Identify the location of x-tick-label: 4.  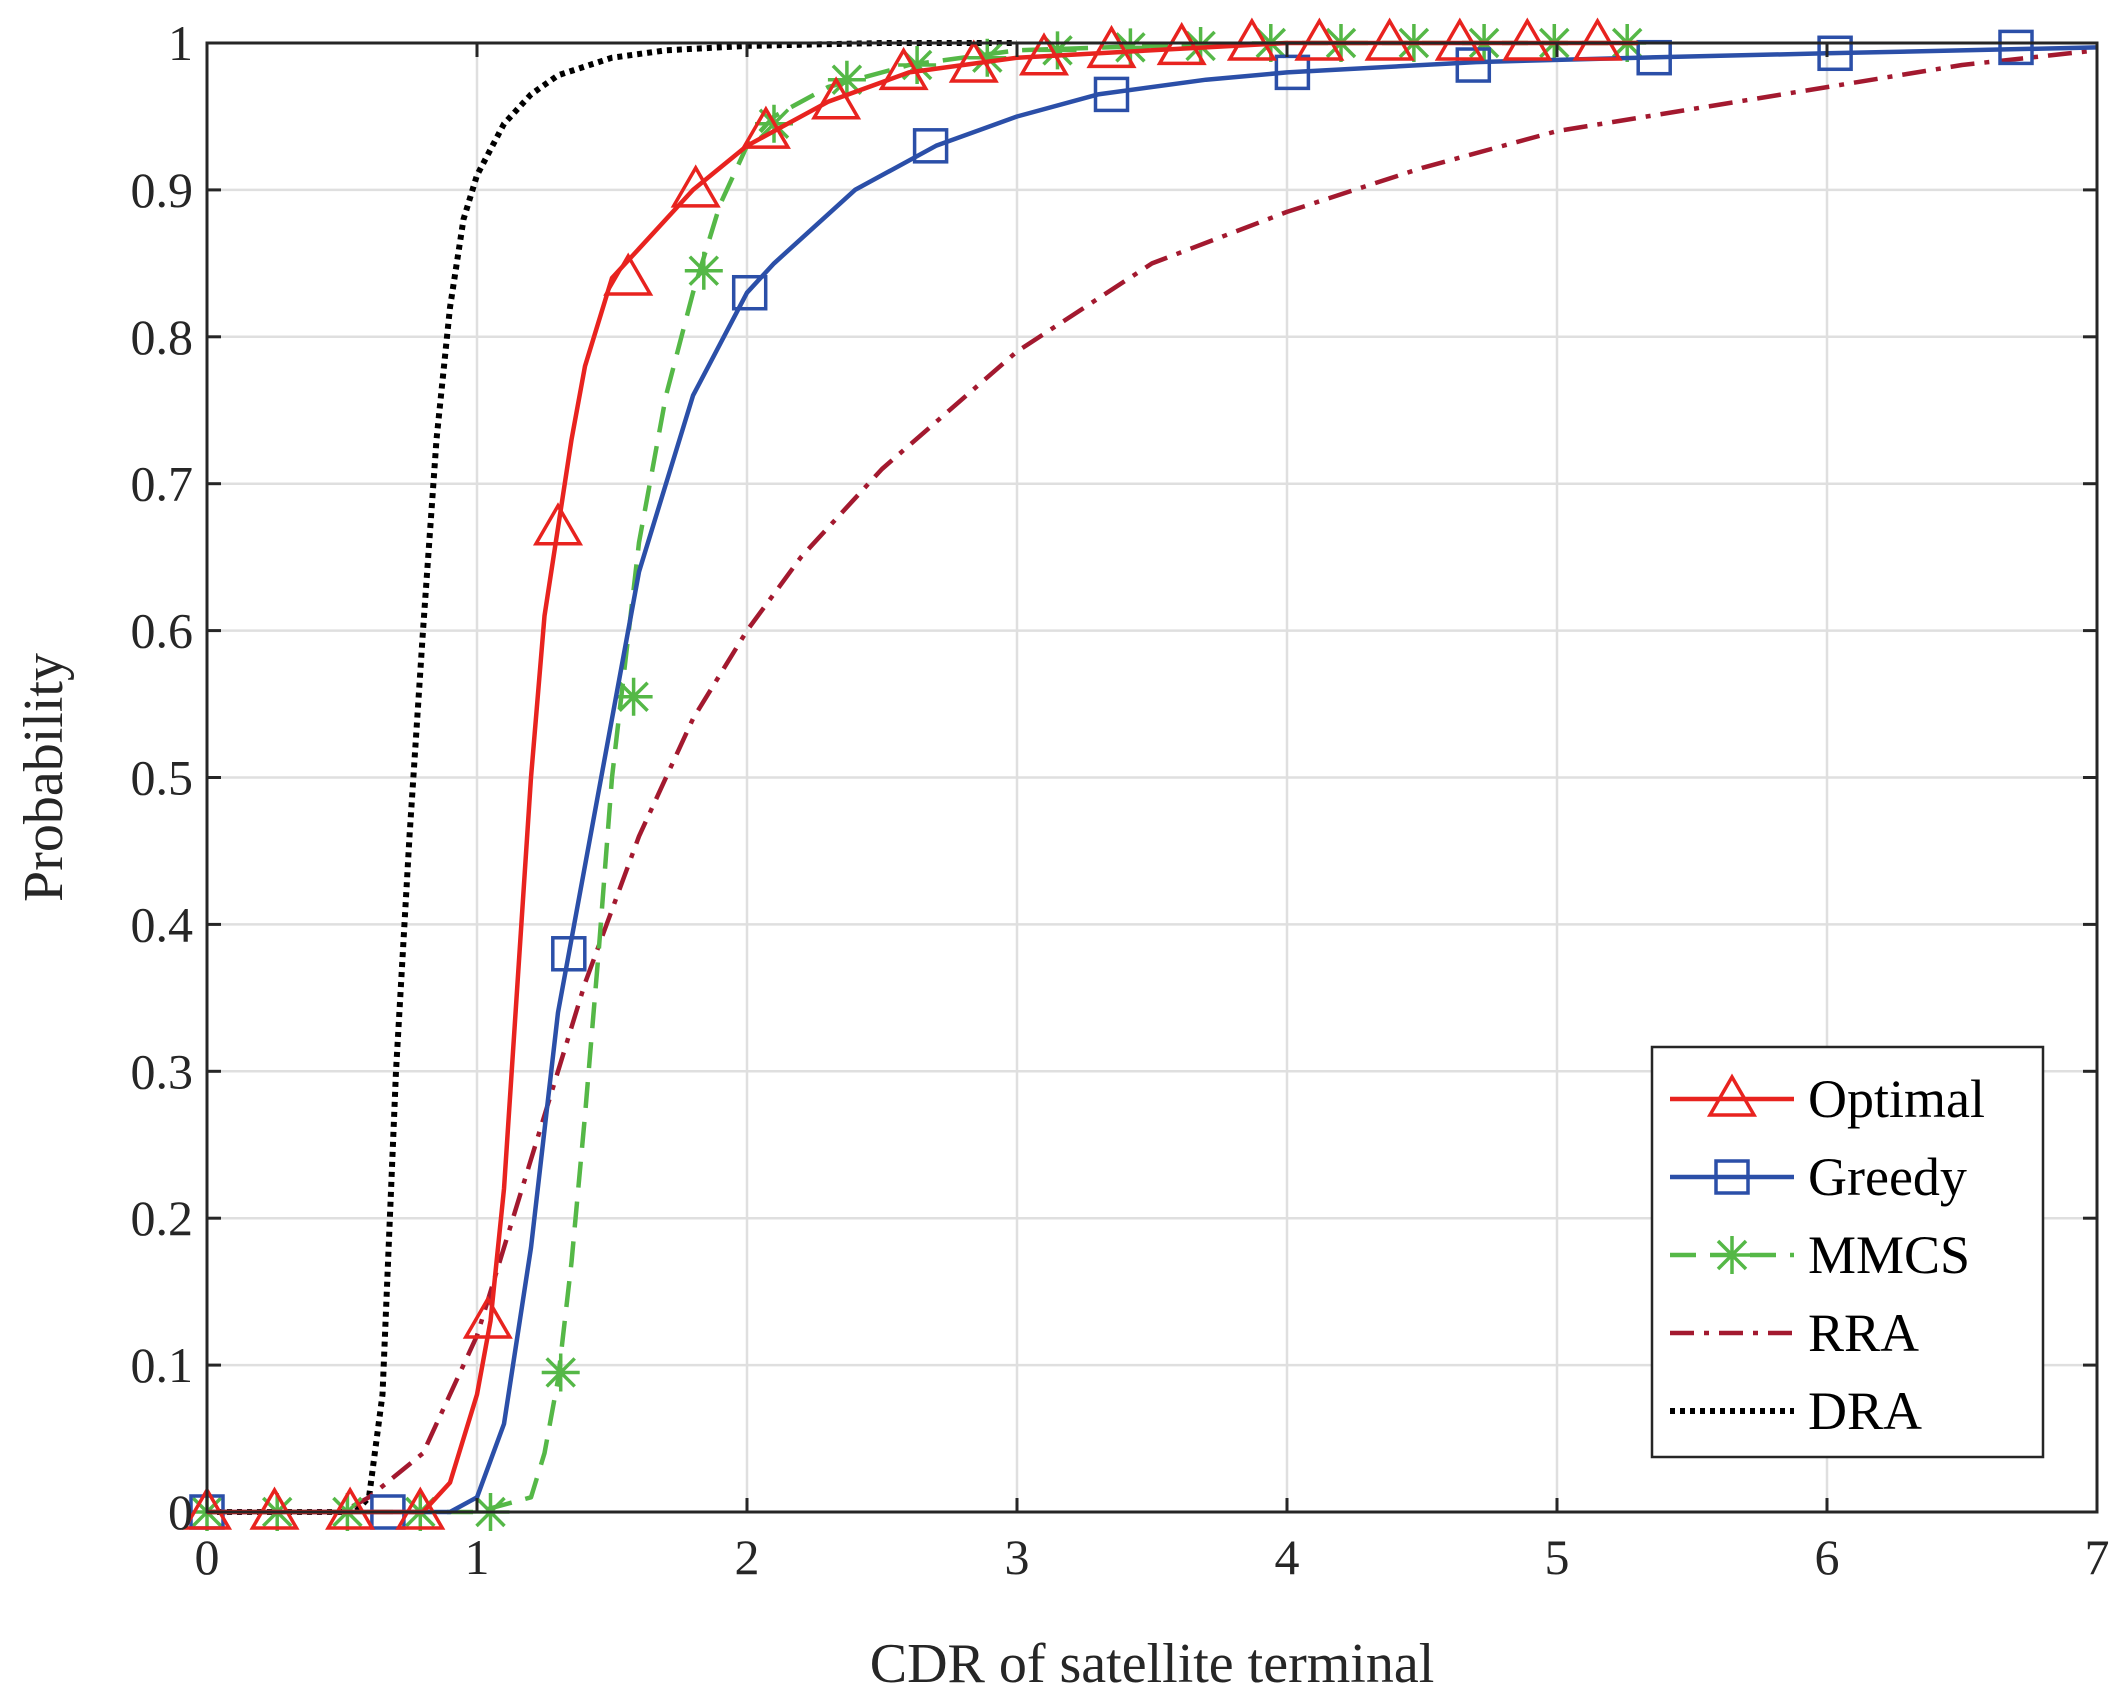
(1287, 1557).